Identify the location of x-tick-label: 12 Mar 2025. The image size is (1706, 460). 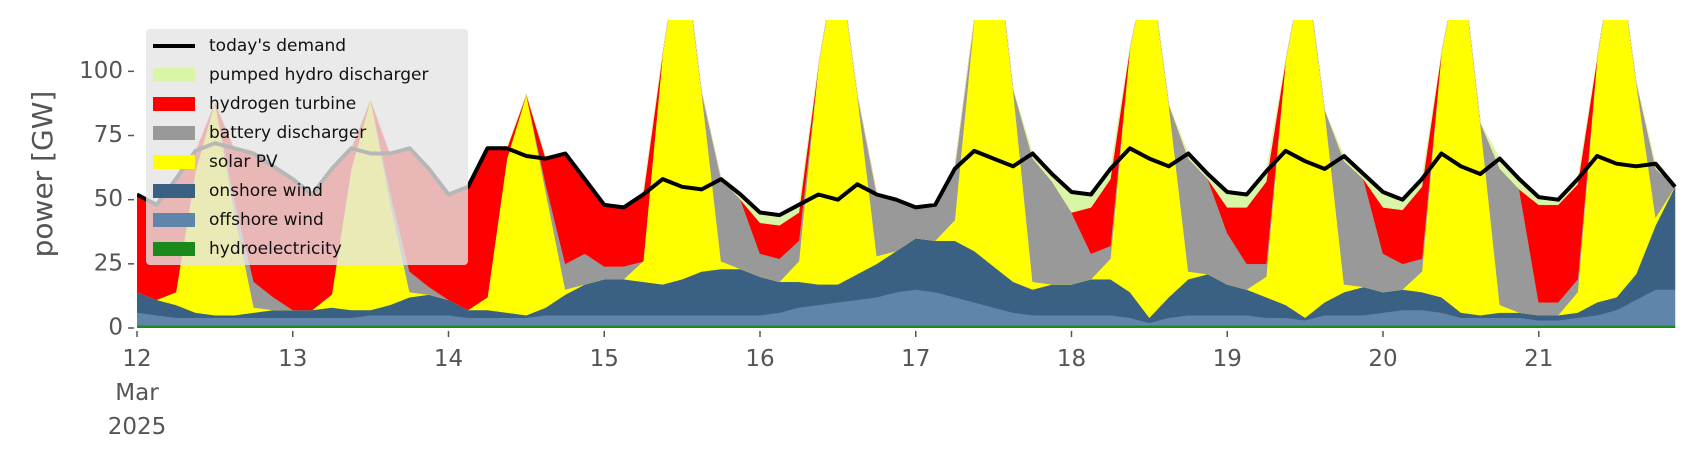
(137, 393).